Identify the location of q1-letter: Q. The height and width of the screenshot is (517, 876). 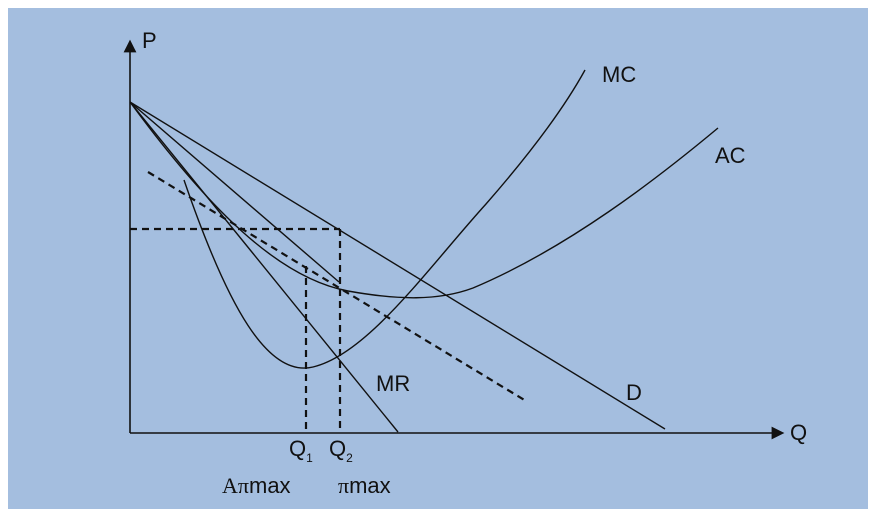
(297, 448).